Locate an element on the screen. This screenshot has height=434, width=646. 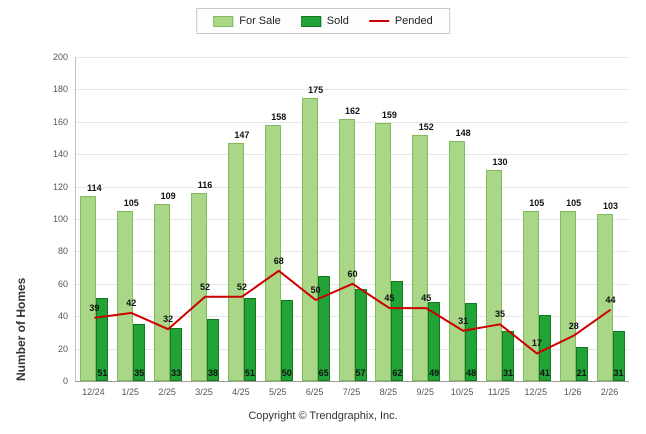
for-sale-value-label: 162 is located at coordinates (352, 110).